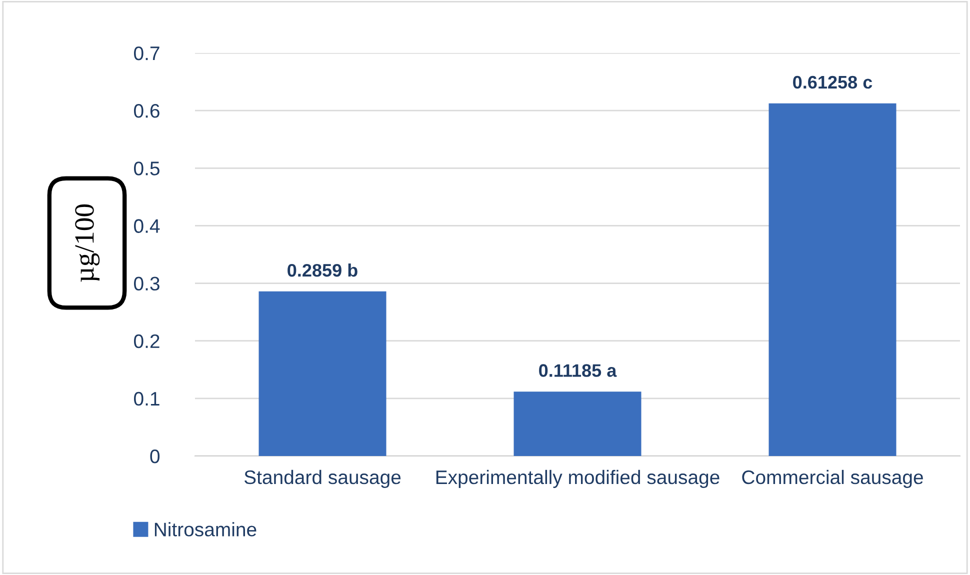 The image size is (970, 575). What do you see at coordinates (832, 82) in the screenshot?
I see `data-label: 0.61258 c` at bounding box center [832, 82].